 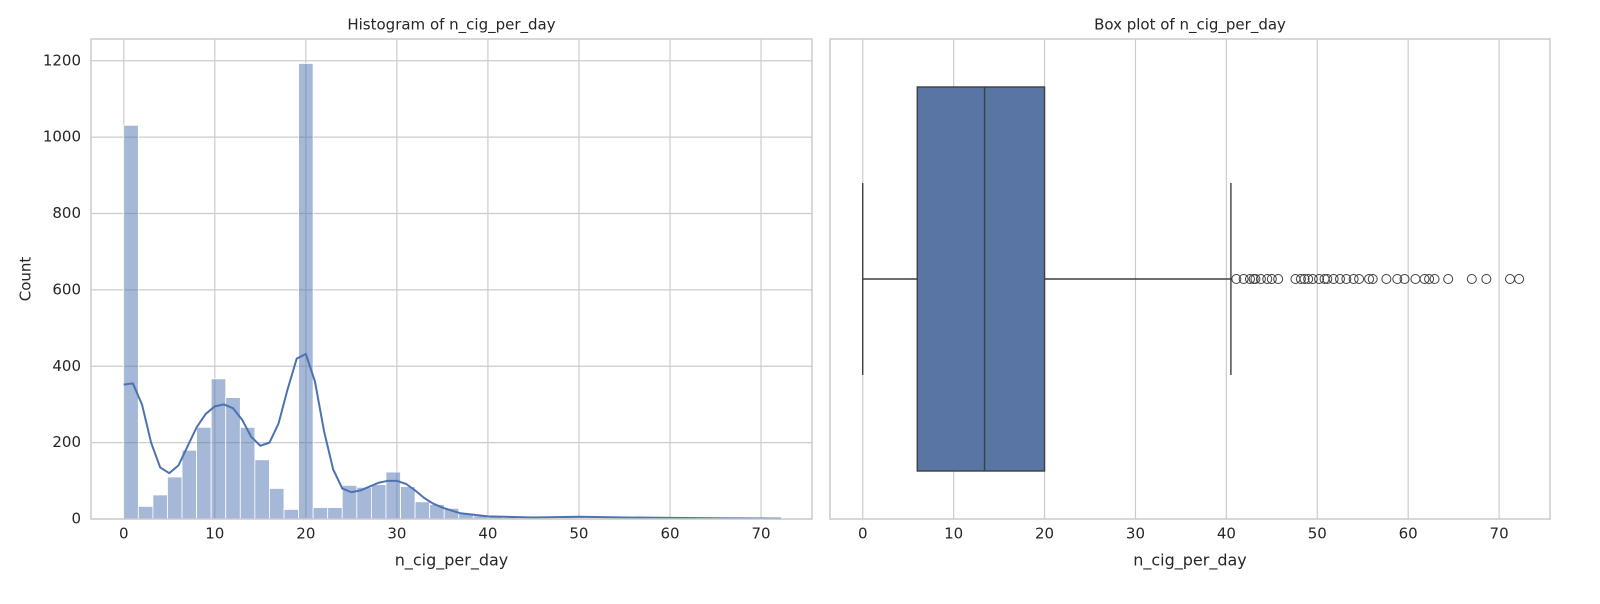 I want to click on box, so click(x=980, y=279).